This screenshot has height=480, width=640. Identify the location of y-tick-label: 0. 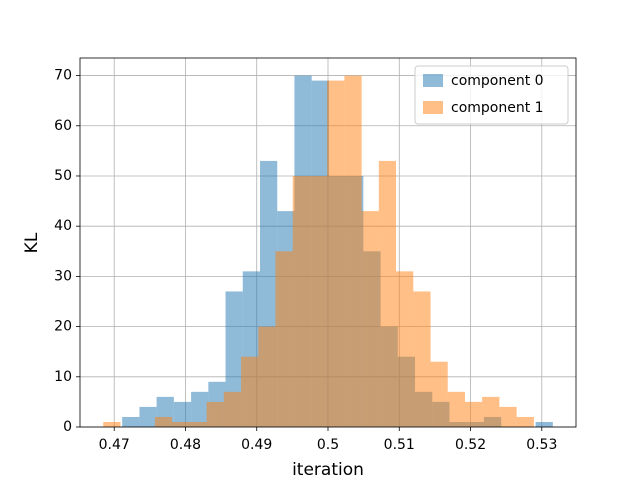
(67, 427).